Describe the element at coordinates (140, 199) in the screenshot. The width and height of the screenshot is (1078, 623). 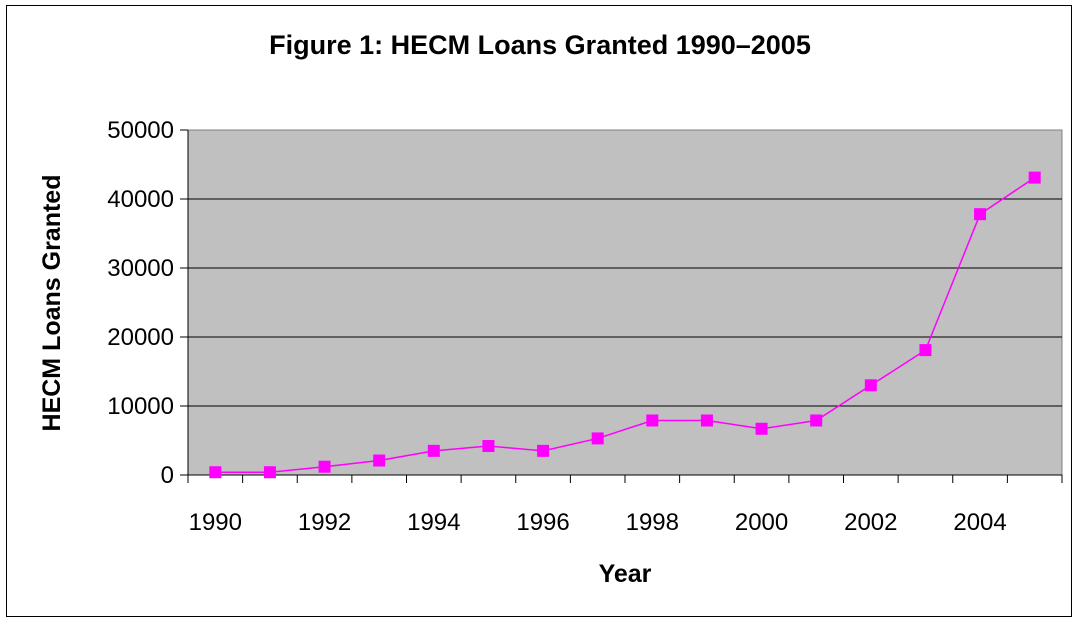
I see `y-tick-label: 40000` at that location.